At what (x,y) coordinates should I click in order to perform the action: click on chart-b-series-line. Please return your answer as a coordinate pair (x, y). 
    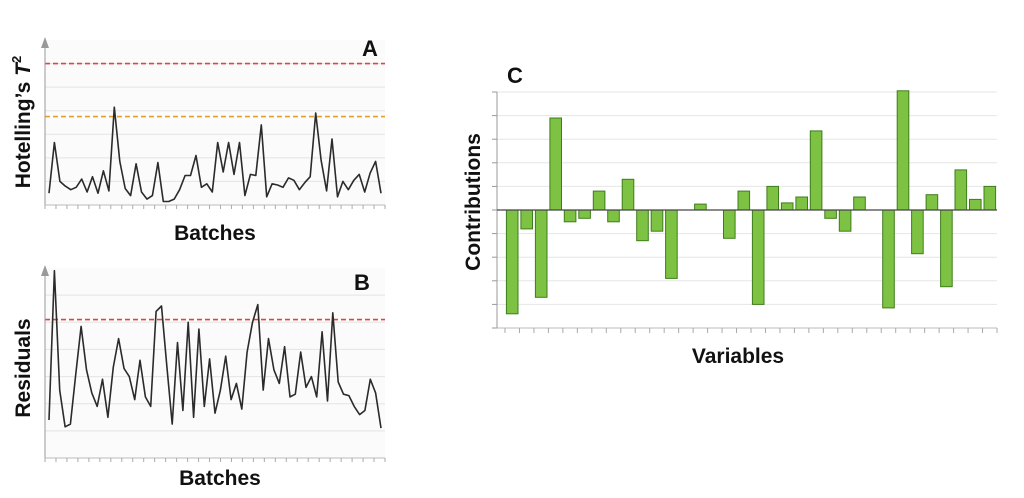
    Looking at the image, I should click on (215, 349).